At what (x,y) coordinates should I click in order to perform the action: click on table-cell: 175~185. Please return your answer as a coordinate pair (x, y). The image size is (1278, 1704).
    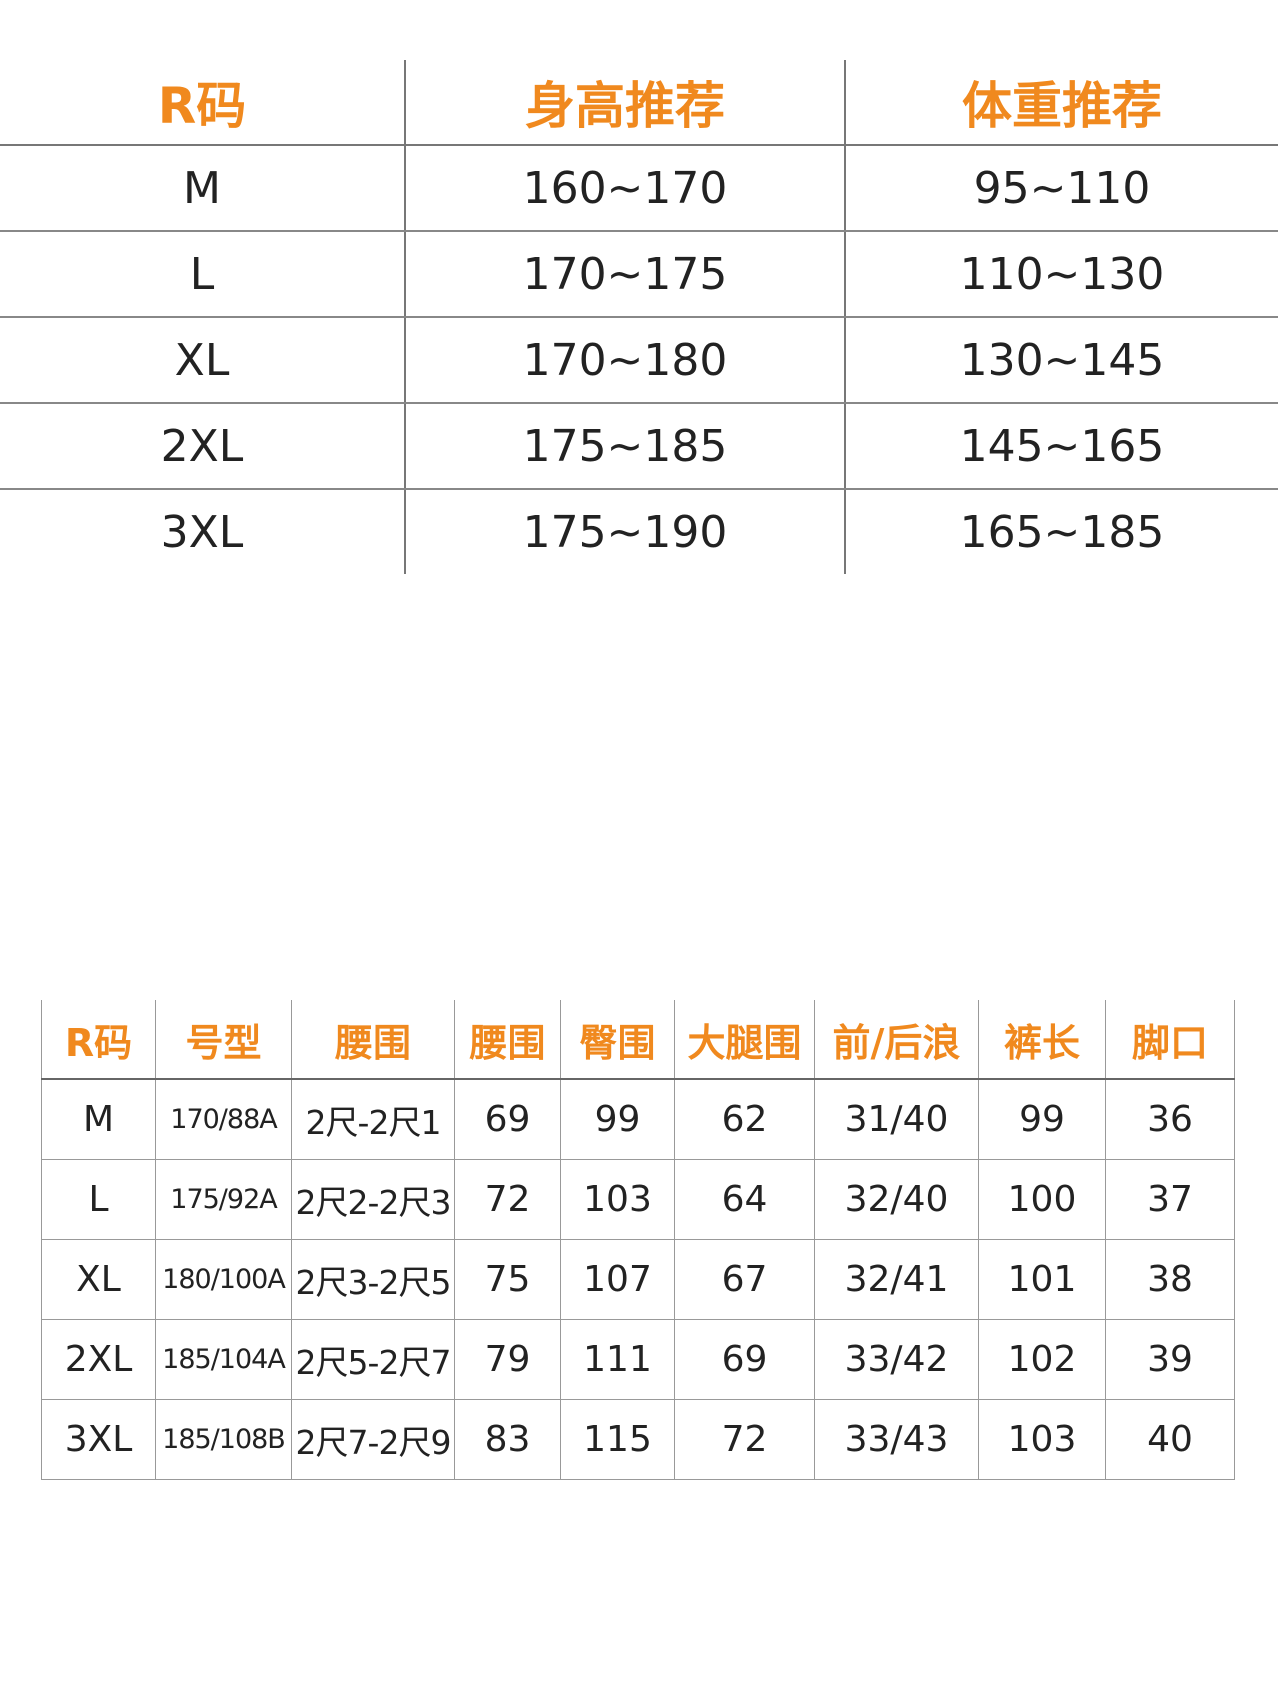
    Looking at the image, I should click on (624, 446).